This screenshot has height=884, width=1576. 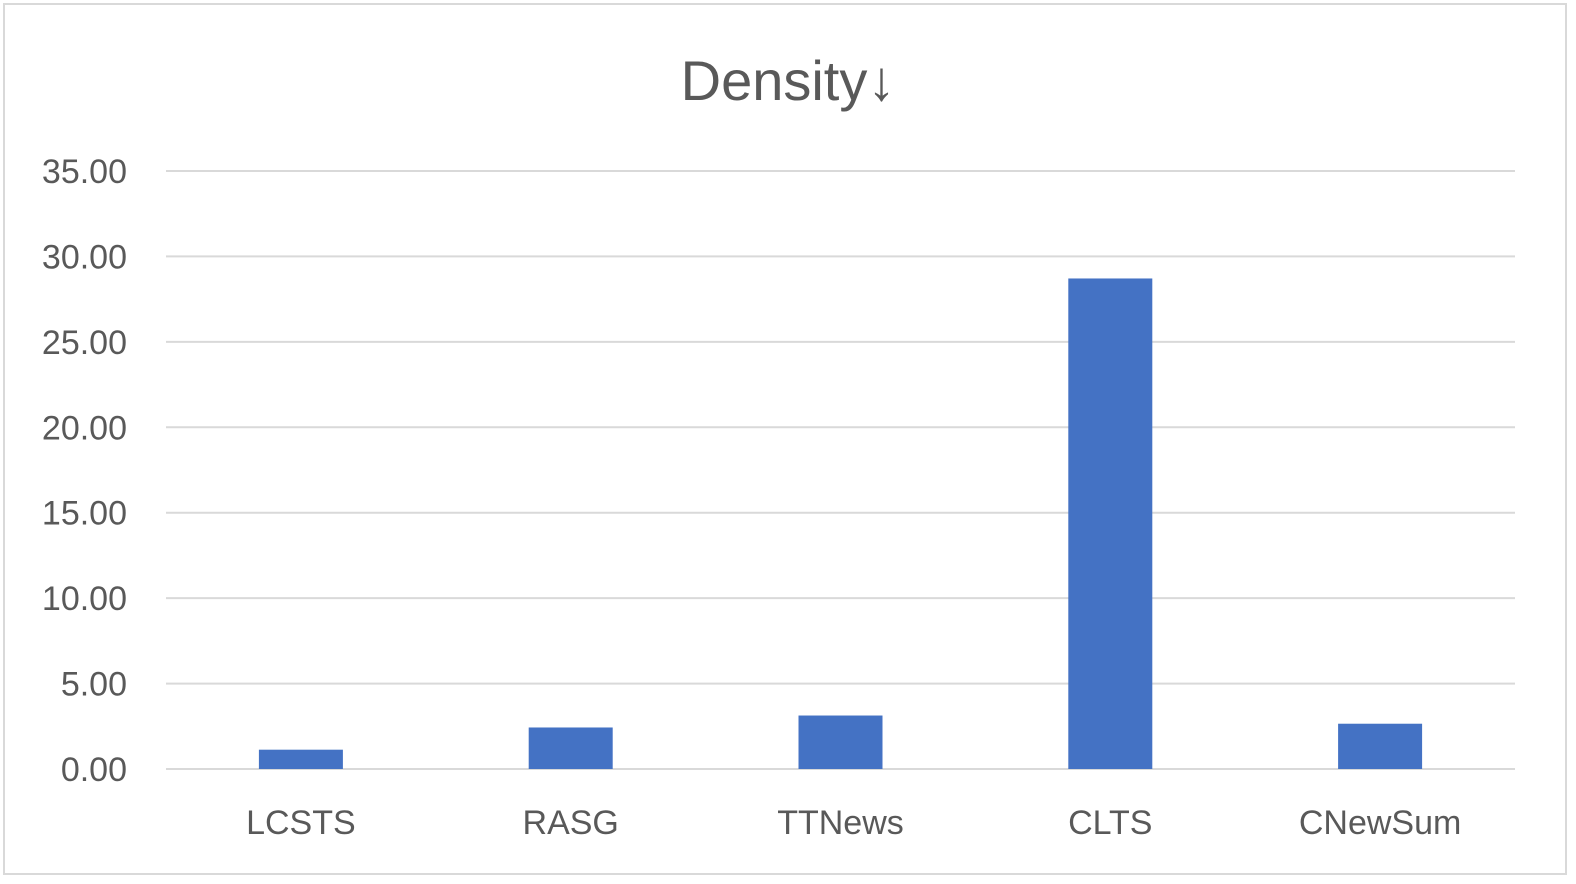 I want to click on x-category-label: CLTS, so click(x=1110, y=823).